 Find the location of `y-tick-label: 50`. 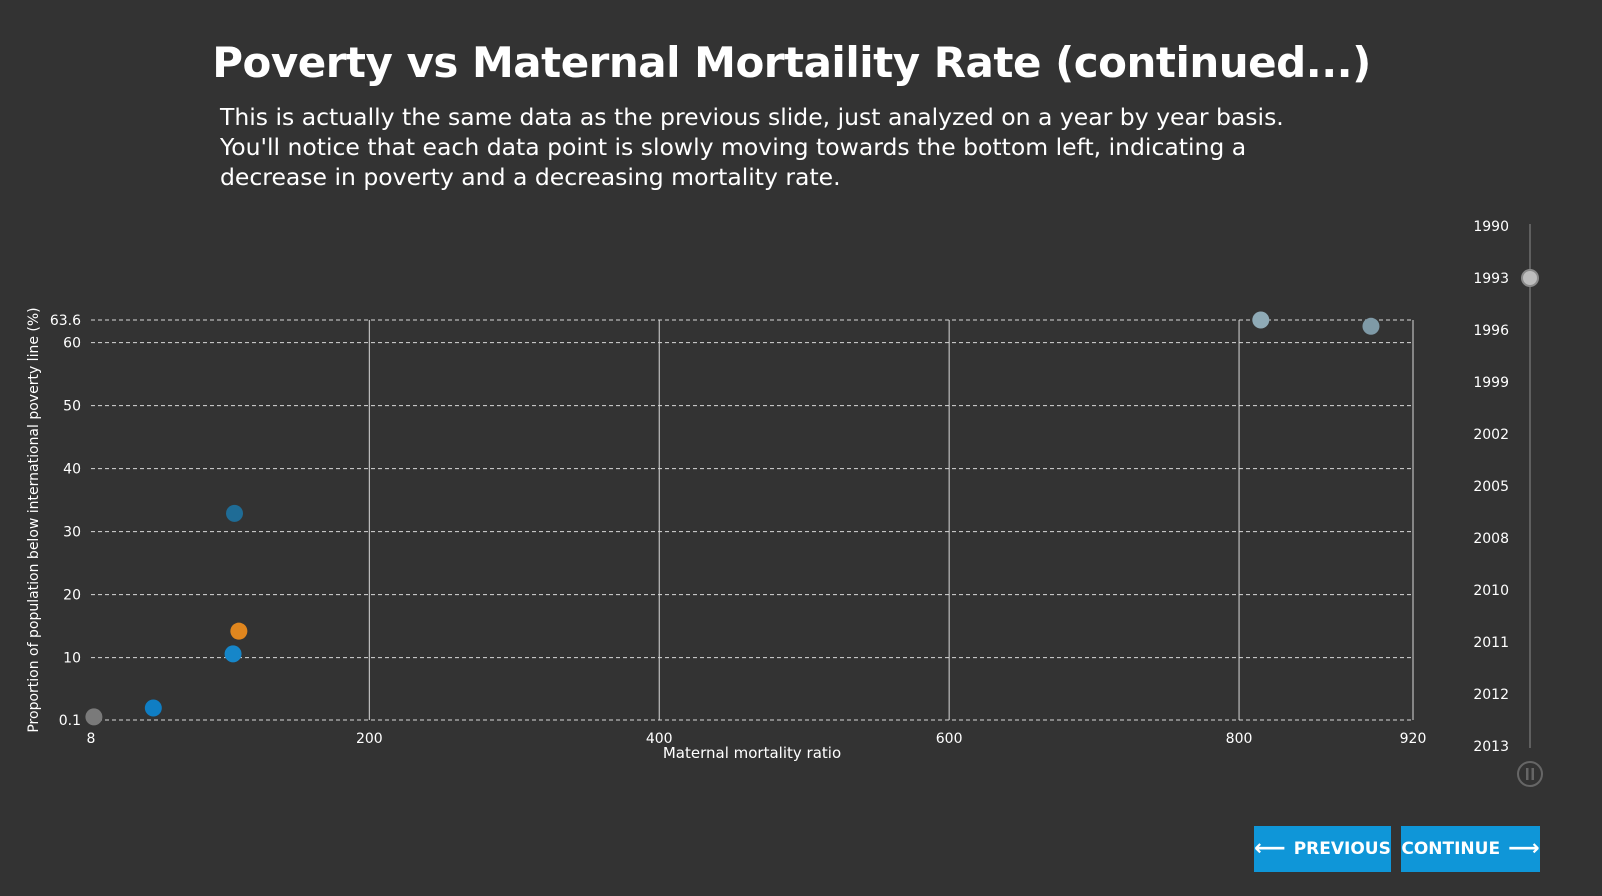

y-tick-label: 50 is located at coordinates (72, 407).